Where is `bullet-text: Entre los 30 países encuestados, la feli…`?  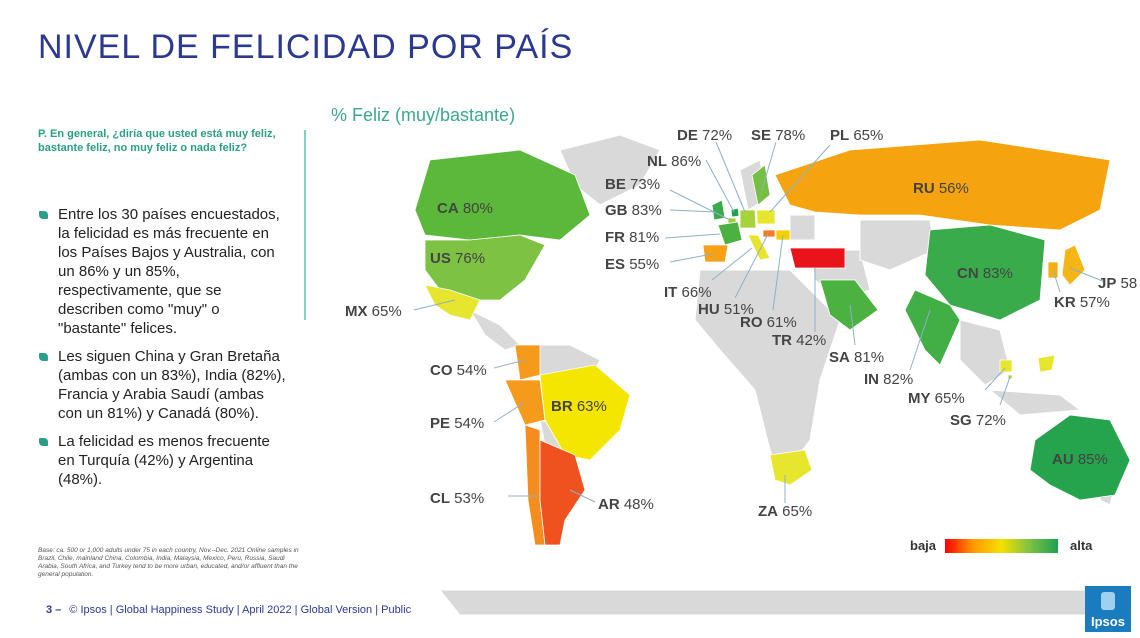 bullet-text: Entre los 30 países encuestados, la feli… is located at coordinates (169, 271).